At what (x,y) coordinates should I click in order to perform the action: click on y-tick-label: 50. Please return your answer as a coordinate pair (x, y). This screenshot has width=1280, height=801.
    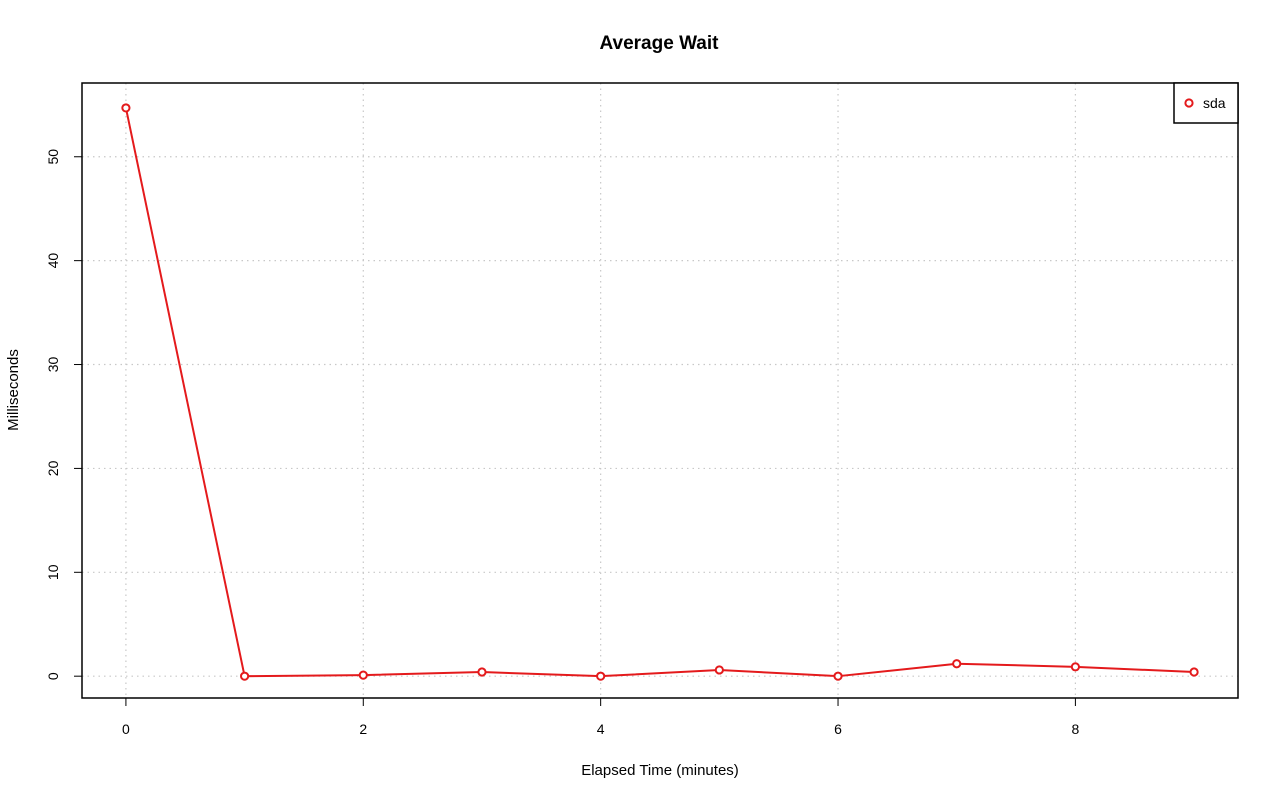
    Looking at the image, I should click on (53, 157).